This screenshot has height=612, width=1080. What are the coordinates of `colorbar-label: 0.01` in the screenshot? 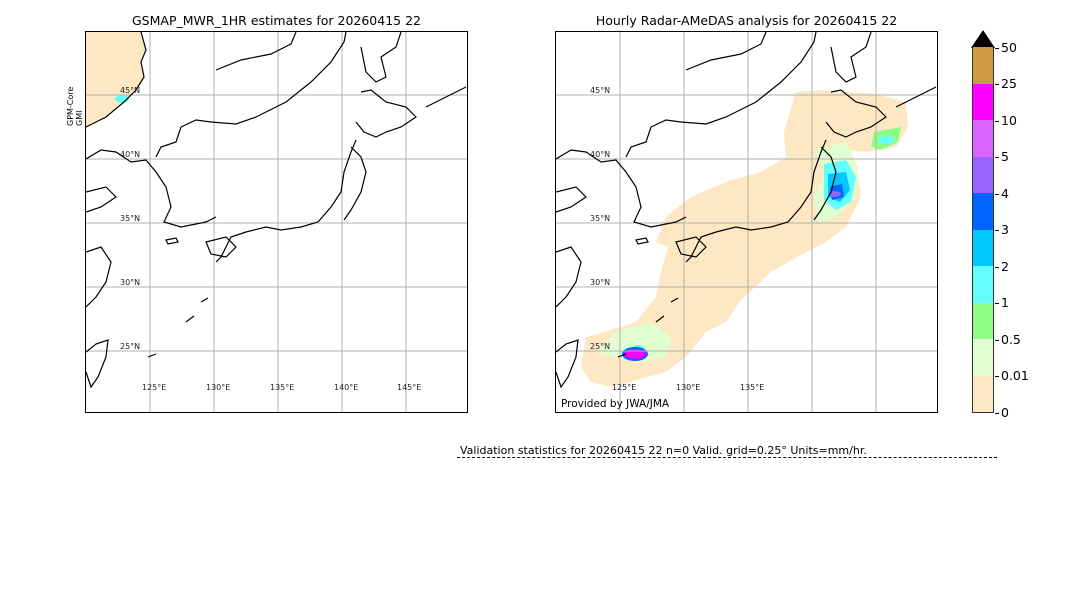 It's located at (1015, 375).